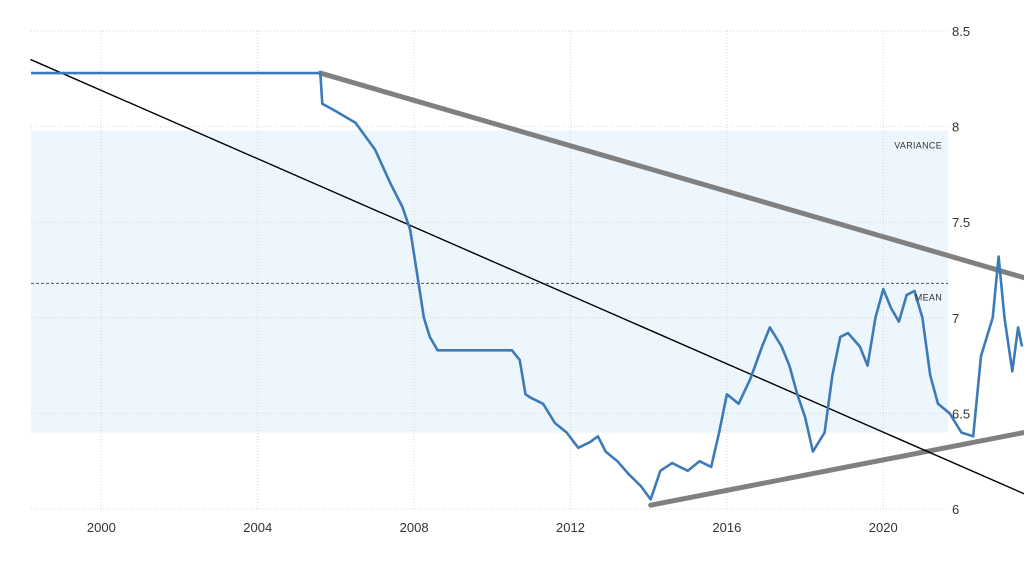 This screenshot has height=561, width=1024. What do you see at coordinates (836, 469) in the screenshot?
I see `trendline-lower-channel` at bounding box center [836, 469].